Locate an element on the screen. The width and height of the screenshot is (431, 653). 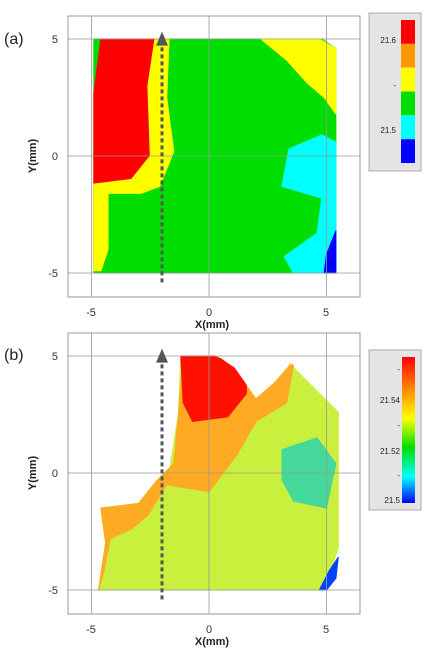
colorbar-tick-label: 21.6 is located at coordinates (388, 40).